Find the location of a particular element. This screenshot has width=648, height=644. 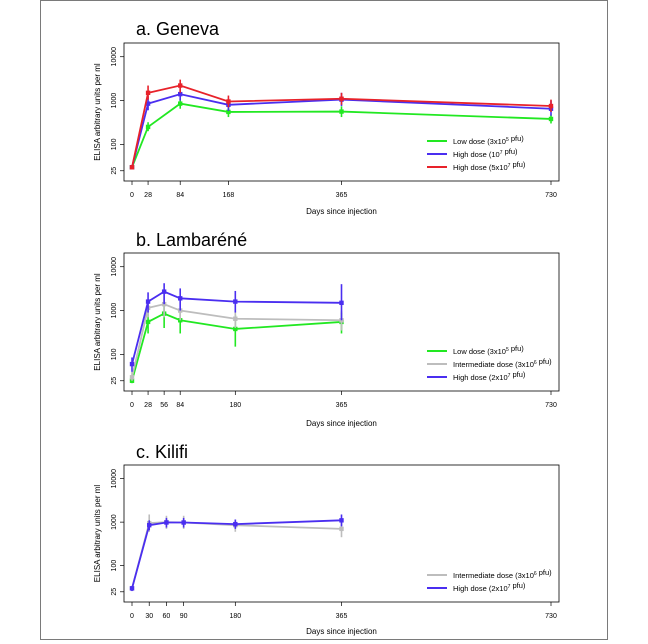

panel-title: b. Lambaréné is located at coordinates (191, 240).